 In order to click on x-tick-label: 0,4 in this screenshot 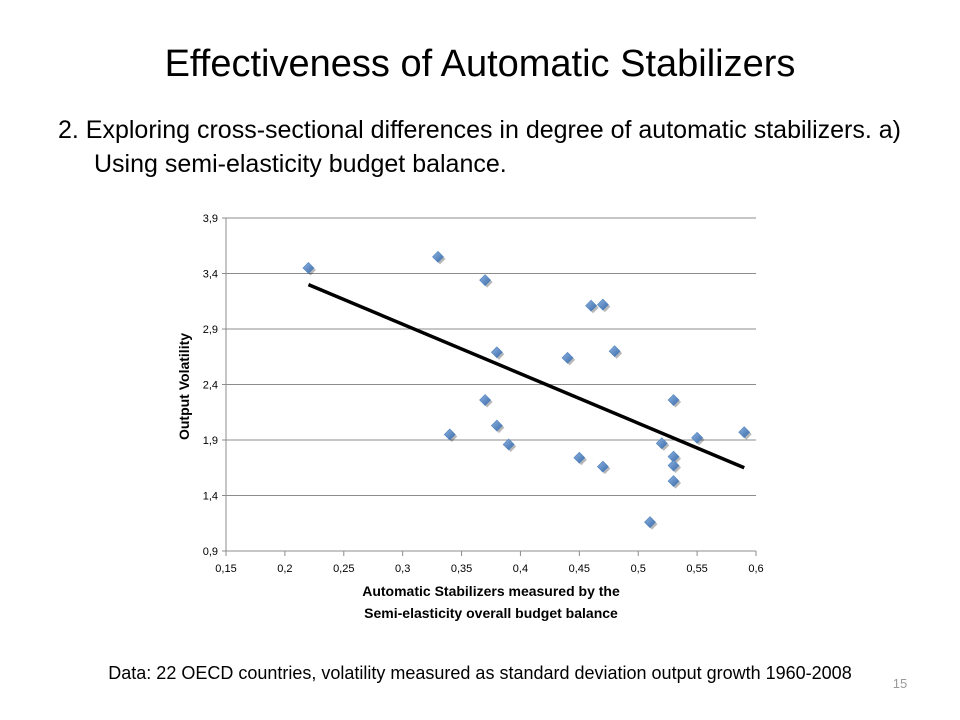, I will do `click(520, 569)`.